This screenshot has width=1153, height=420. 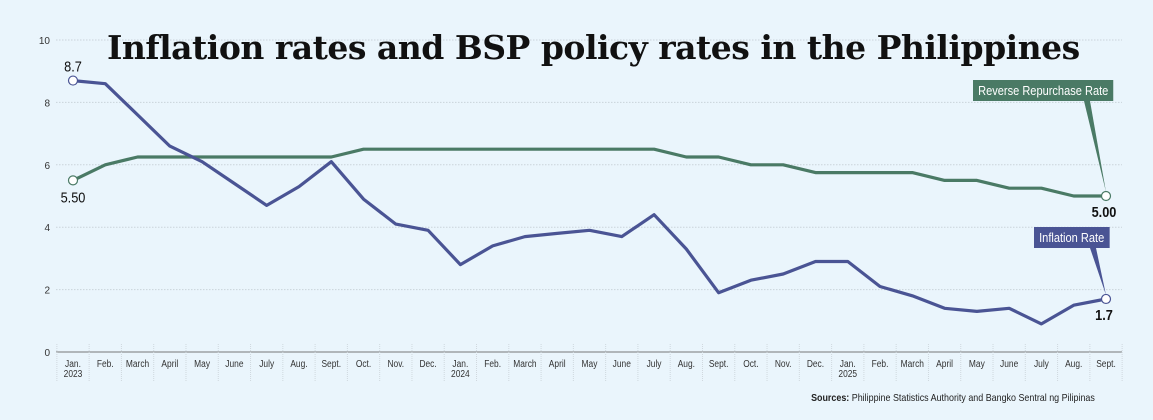 What do you see at coordinates (73, 374) in the screenshot?
I see `x-tick-label: 2023` at bounding box center [73, 374].